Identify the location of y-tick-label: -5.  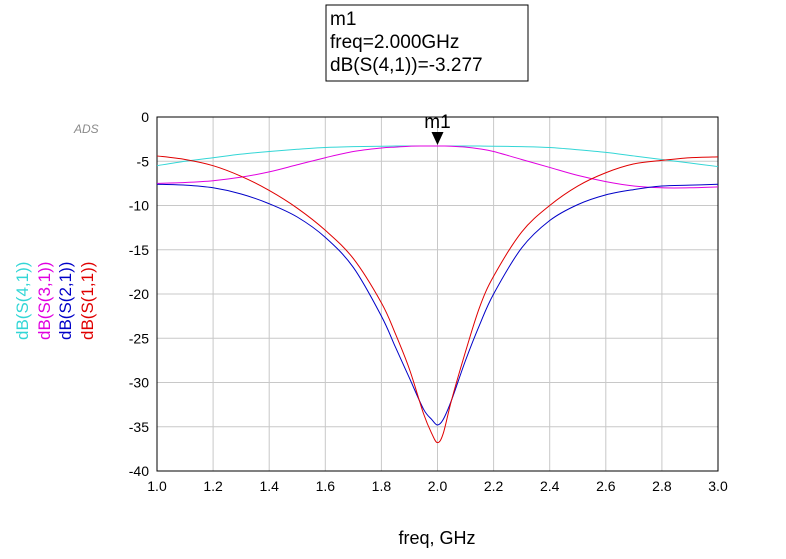
(143, 161).